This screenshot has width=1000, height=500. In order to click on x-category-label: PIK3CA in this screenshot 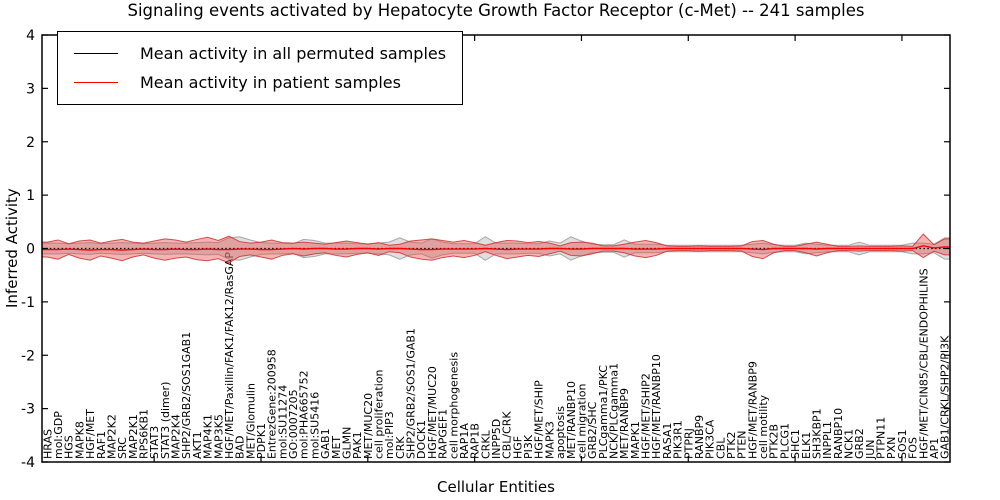, I will do `click(710, 439)`.